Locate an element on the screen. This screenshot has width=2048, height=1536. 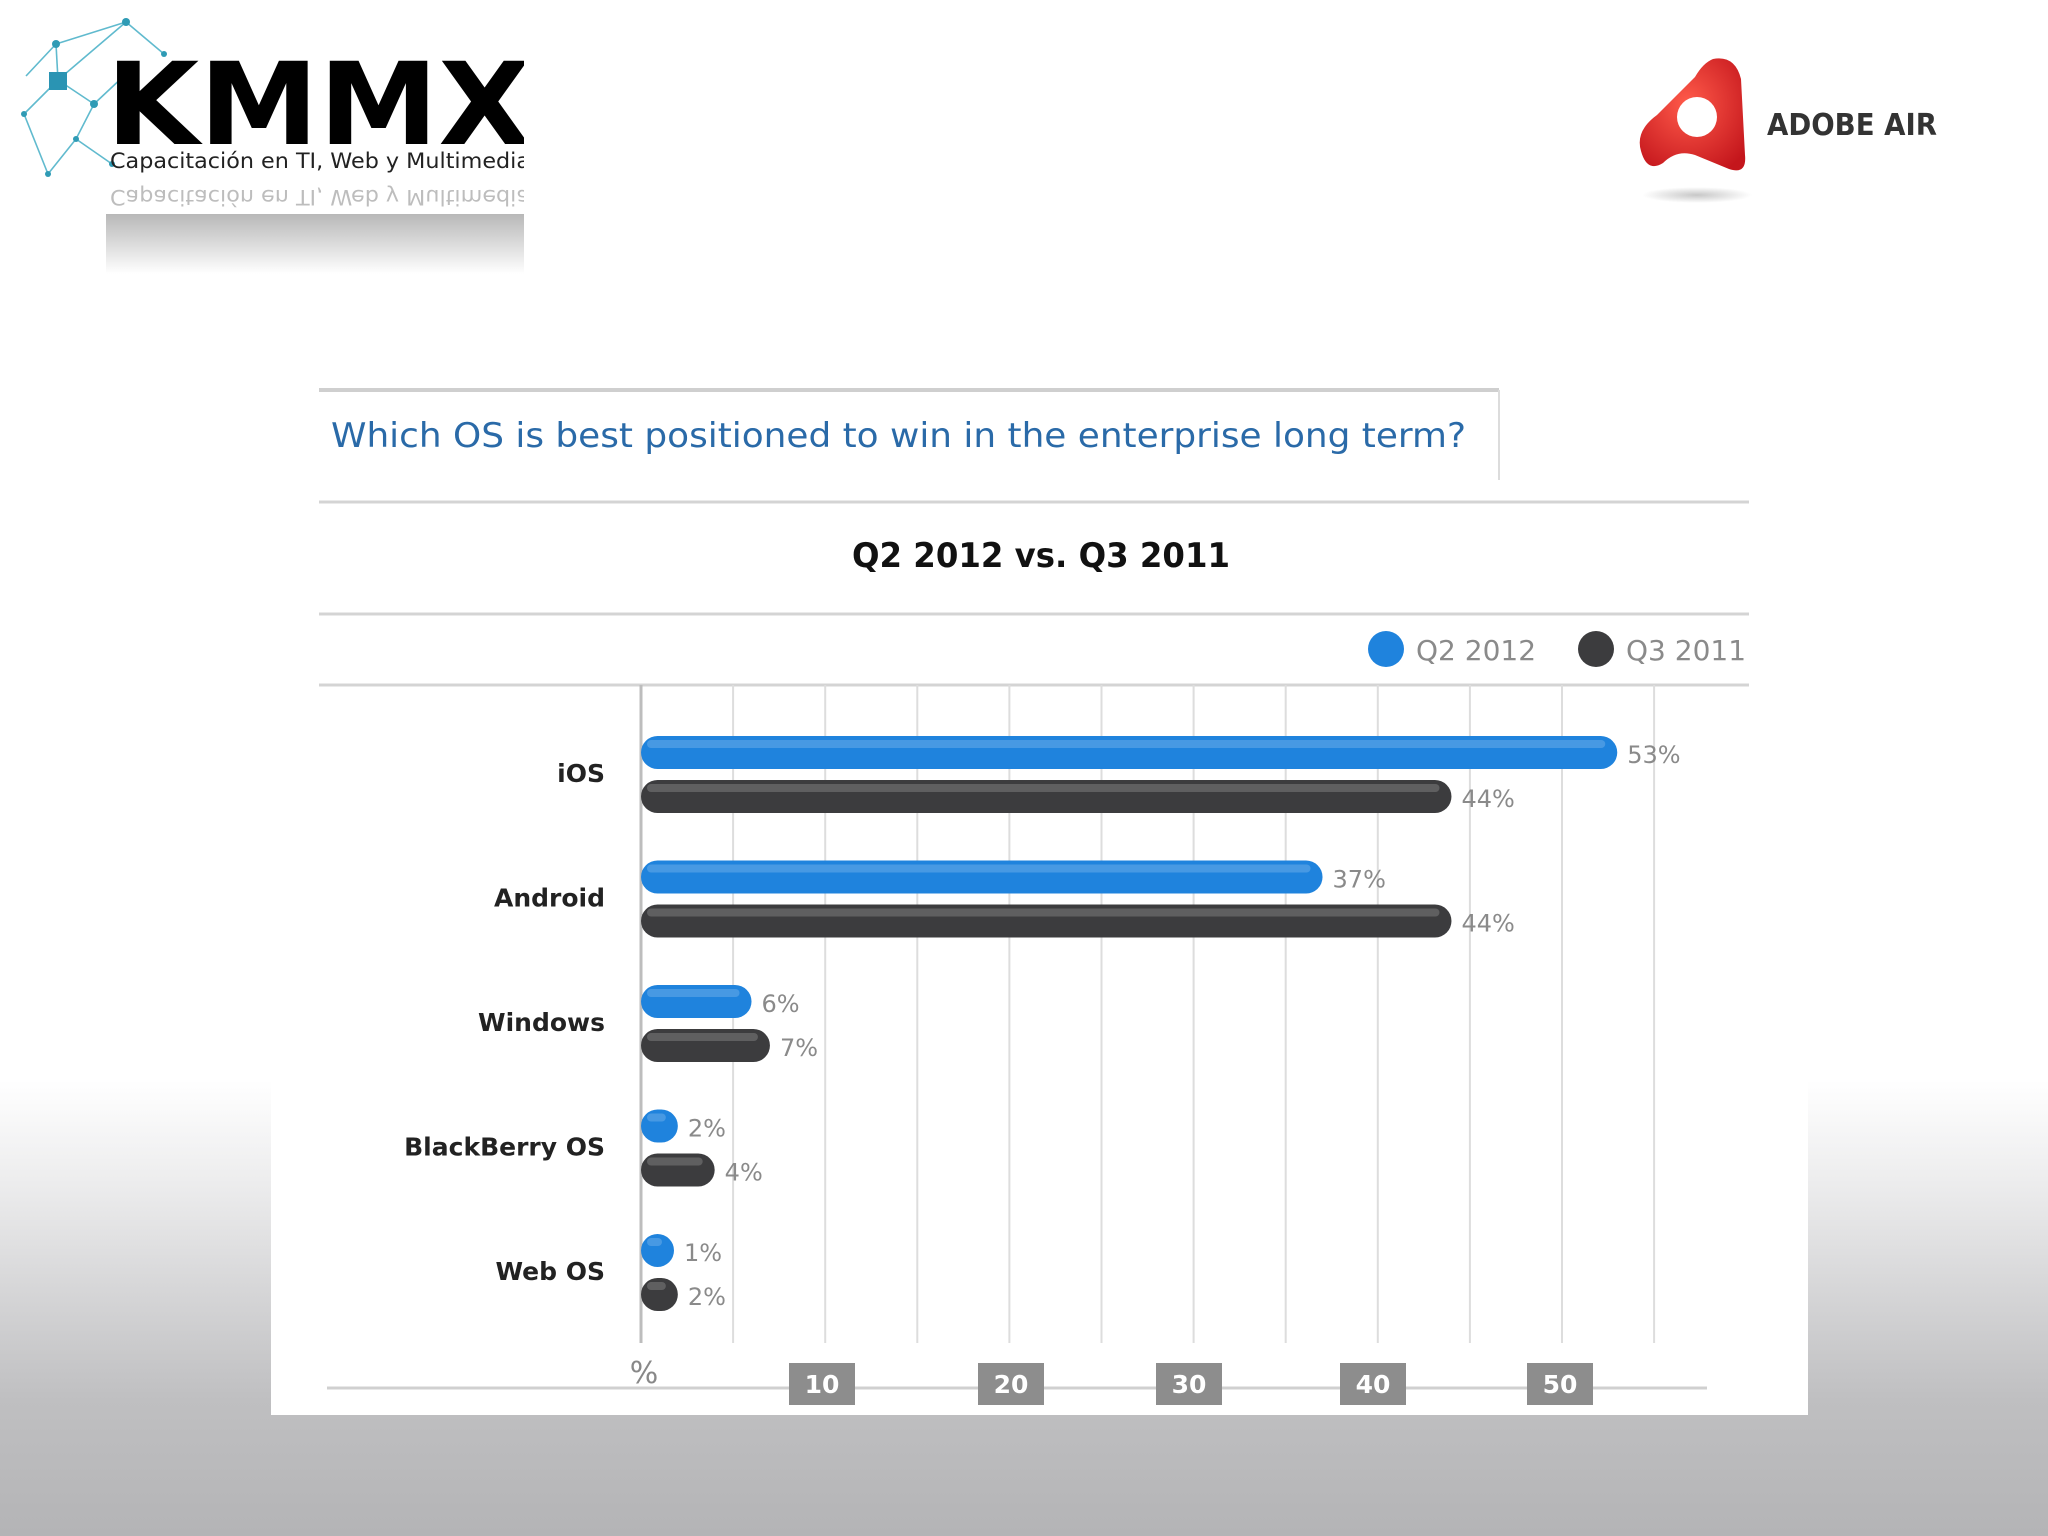
data-label: 7% is located at coordinates (799, 1048).